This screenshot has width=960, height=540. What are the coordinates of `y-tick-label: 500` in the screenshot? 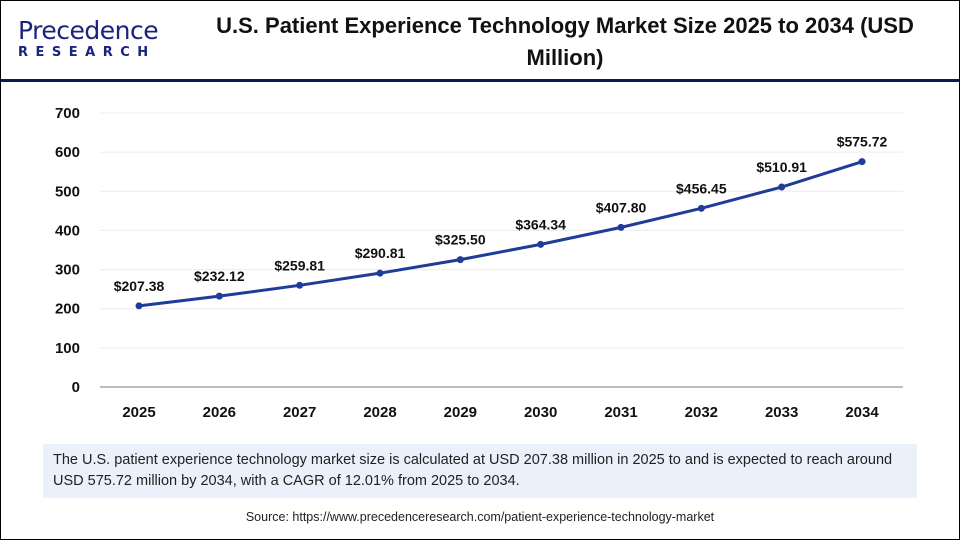 It's located at (67, 191).